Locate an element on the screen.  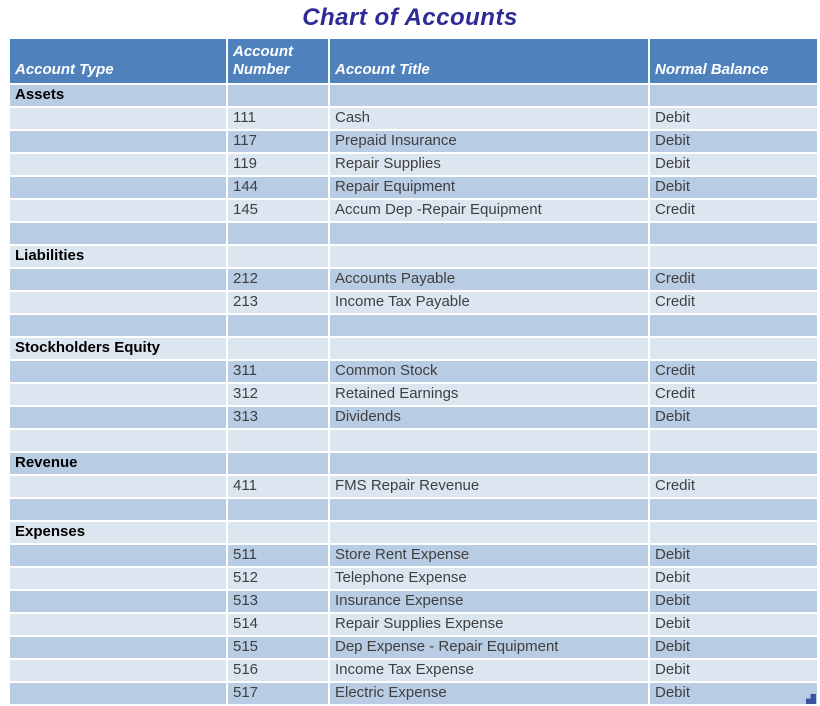
account-number-cell: 311 is located at coordinates (279, 371).